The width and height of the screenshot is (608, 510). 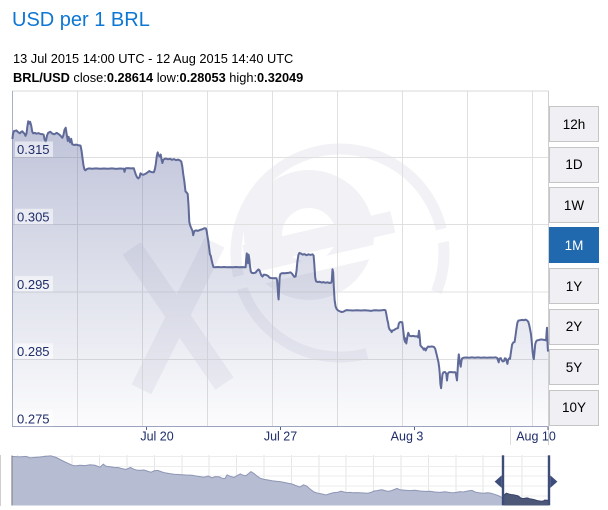 What do you see at coordinates (33, 149) in the screenshot?
I see `svg-text: 0.315` at bounding box center [33, 149].